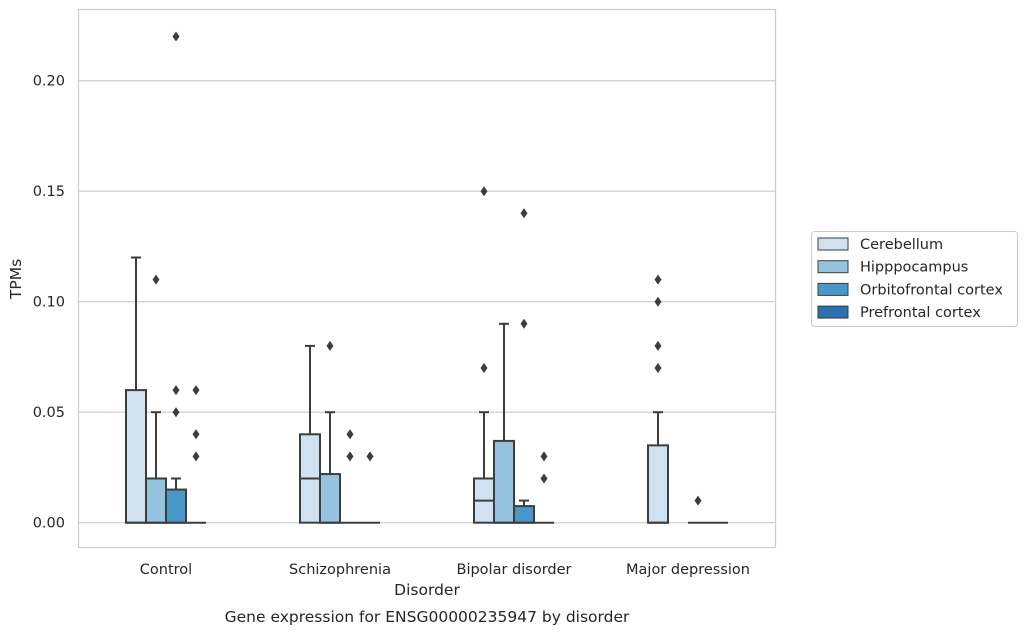 The image size is (1028, 634). What do you see at coordinates (49, 82) in the screenshot?
I see `y-tick-label: 0.20` at bounding box center [49, 82].